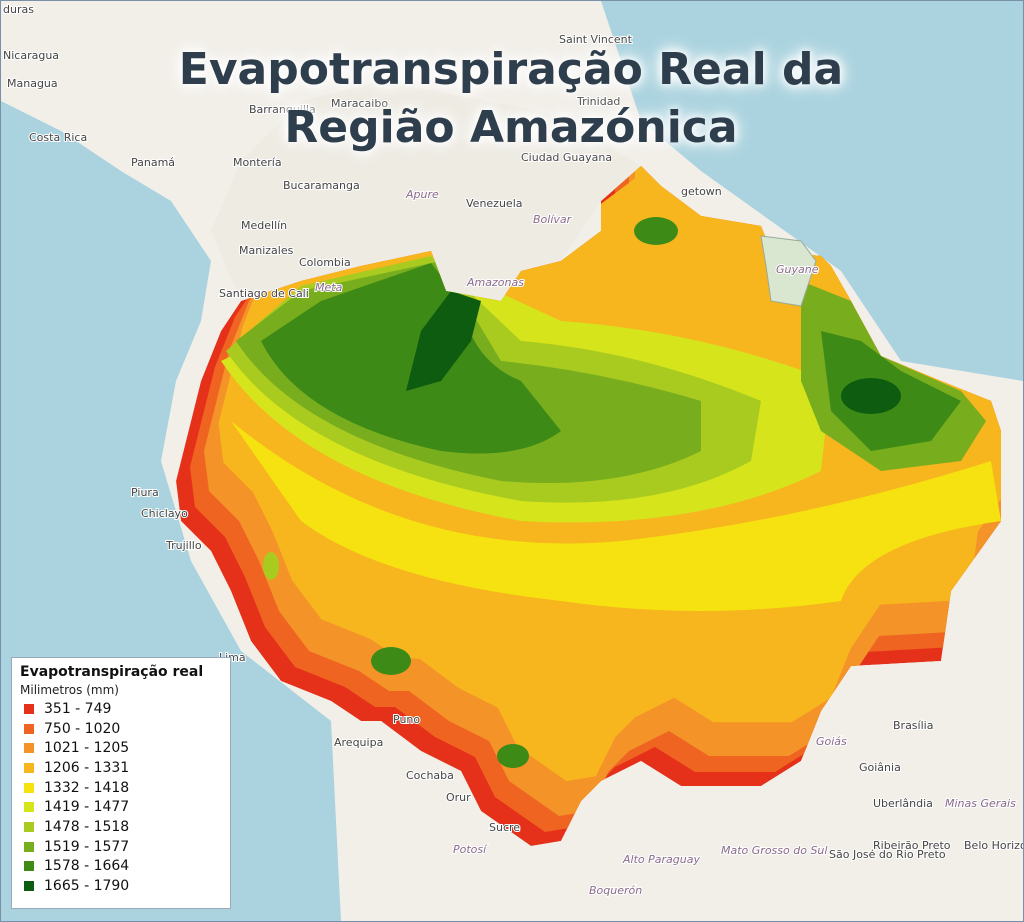 Image resolution: width=1024 pixels, height=922 pixels. What do you see at coordinates (406, 719) in the screenshot?
I see `place-label: Puno` at bounding box center [406, 719].